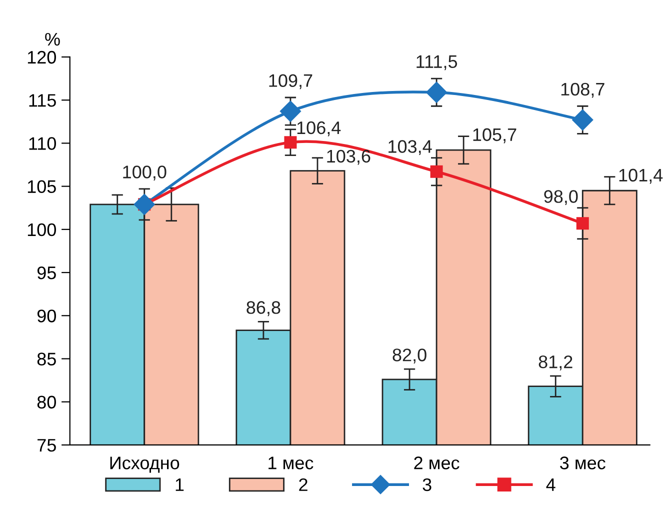 The height and width of the screenshot is (518, 672). I want to click on y-axis-title: %, so click(52, 39).